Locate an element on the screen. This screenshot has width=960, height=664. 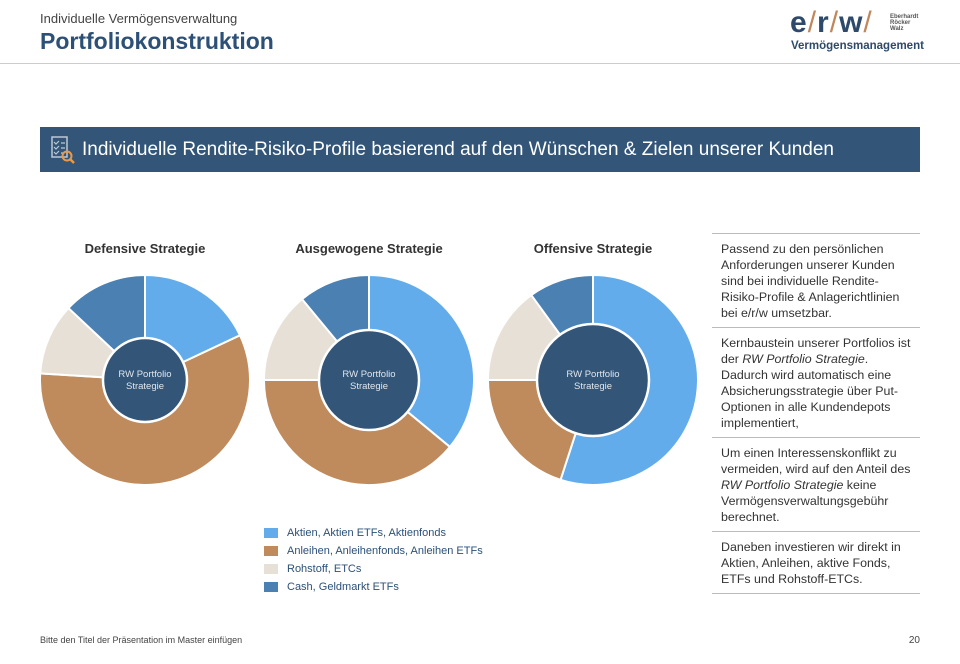
legend-item: Anleihen, Anleihenfonds, Anleihen ETFs is located at coordinates (373, 551).